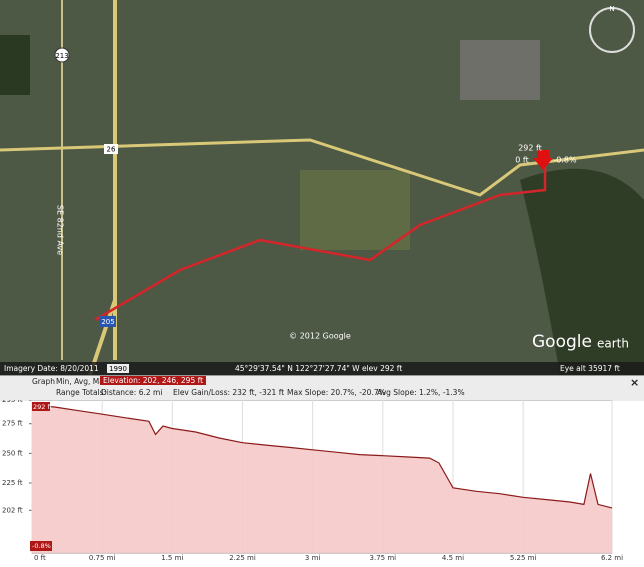 The image size is (644, 567). What do you see at coordinates (172, 558) in the screenshot?
I see `x-tick-label: 1.5 mi` at bounding box center [172, 558].